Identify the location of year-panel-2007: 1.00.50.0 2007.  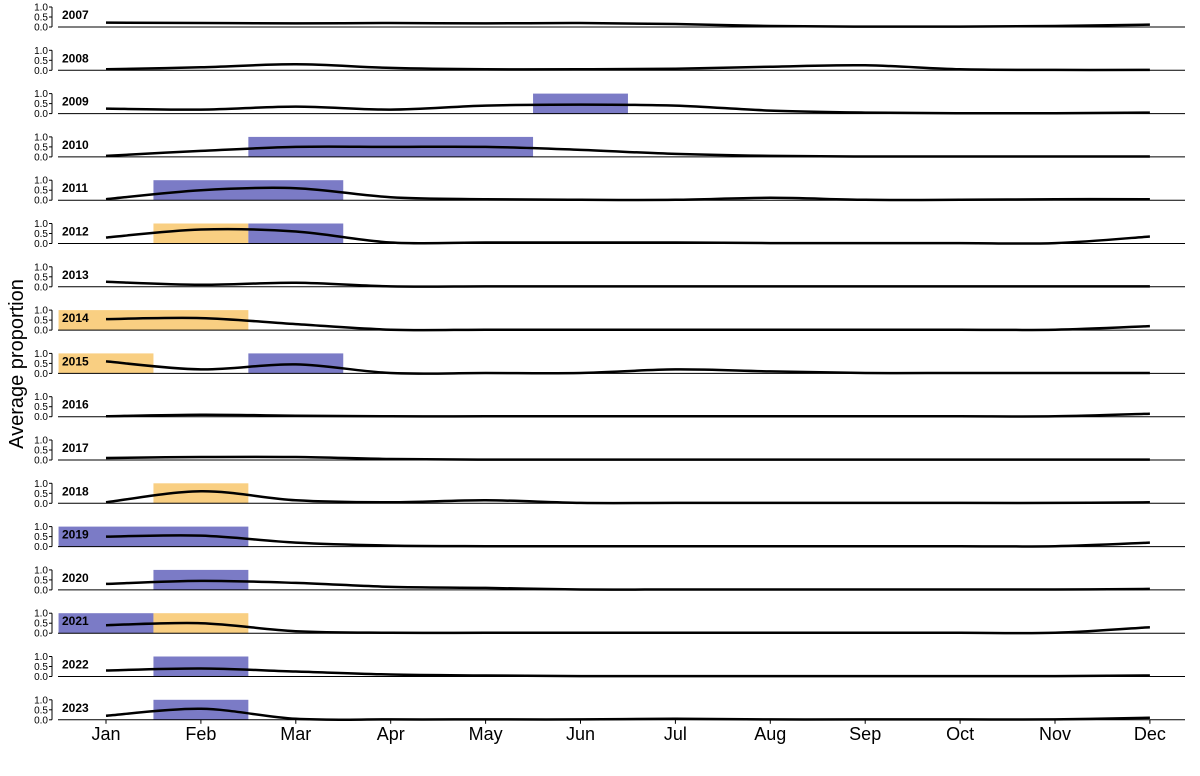
(609, 18).